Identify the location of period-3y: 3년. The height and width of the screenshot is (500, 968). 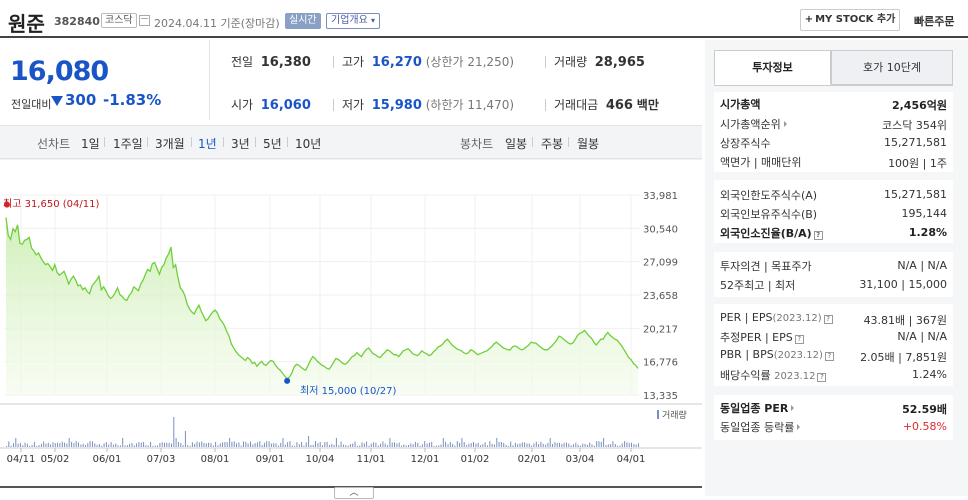
(240, 144).